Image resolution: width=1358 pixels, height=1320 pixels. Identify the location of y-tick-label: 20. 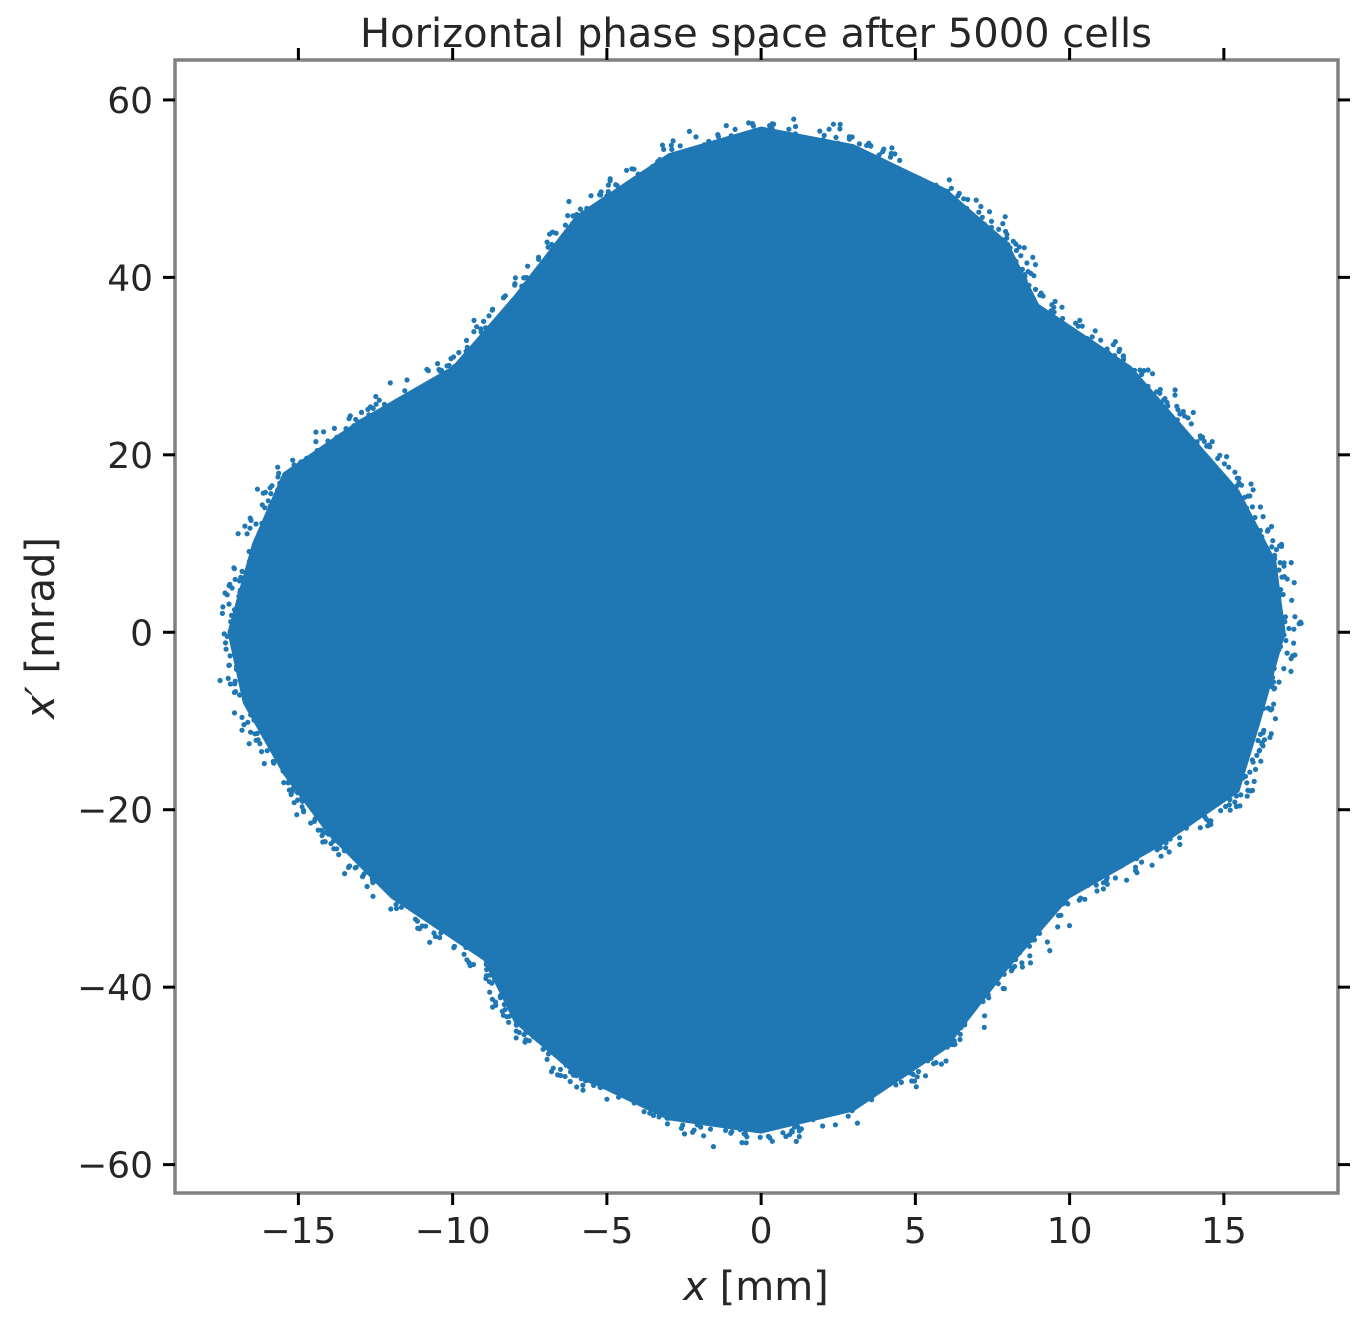
(130, 456).